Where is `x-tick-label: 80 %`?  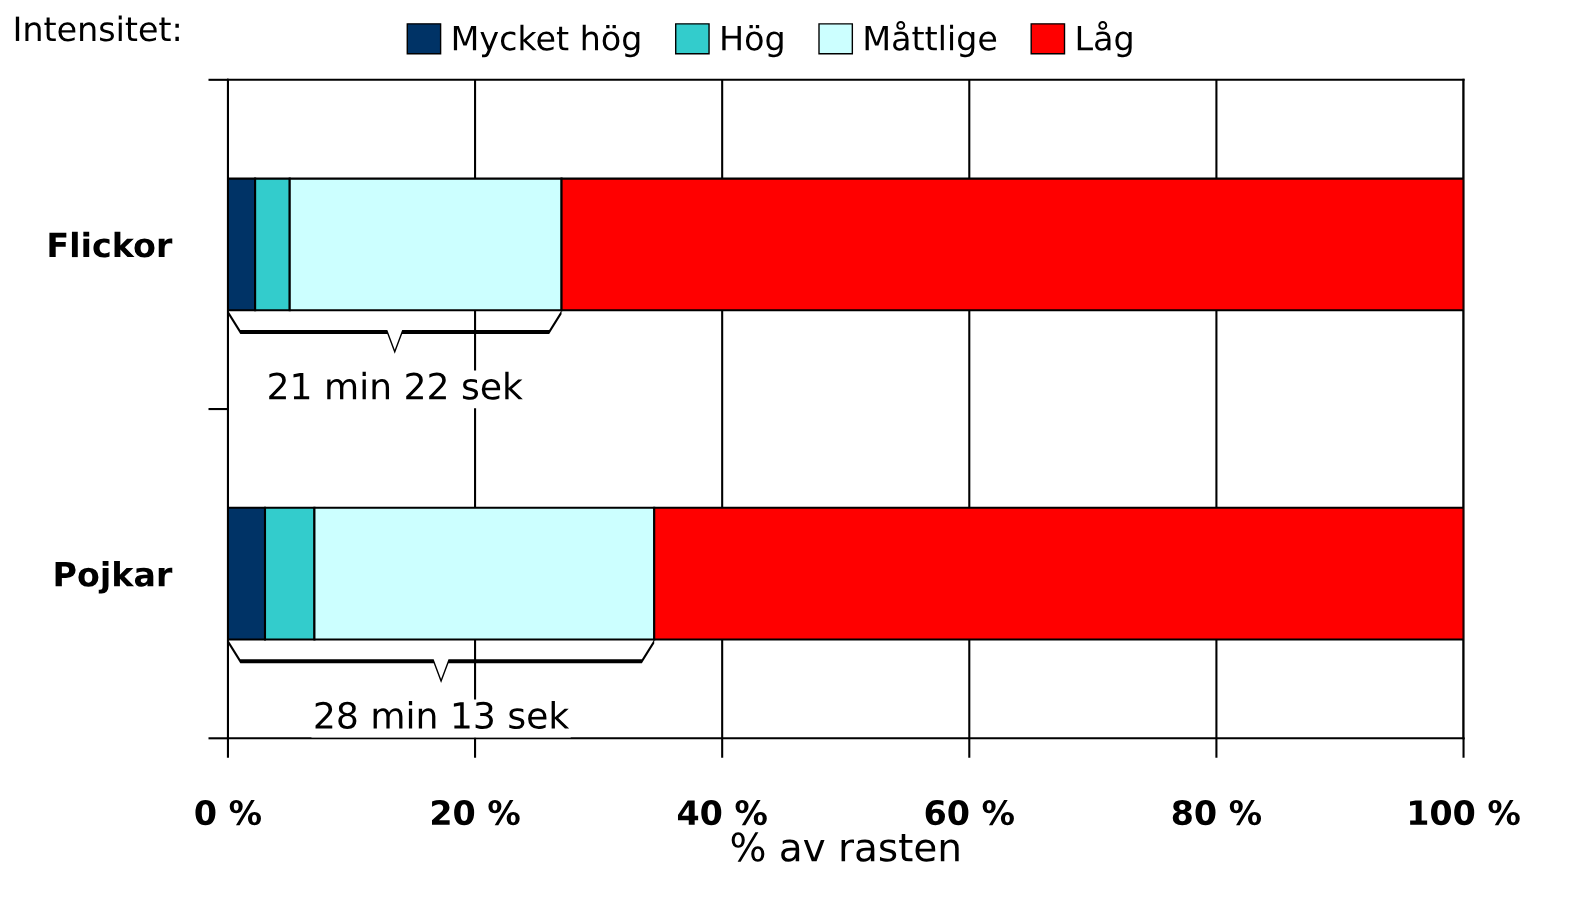 x-tick-label: 80 % is located at coordinates (1217, 813).